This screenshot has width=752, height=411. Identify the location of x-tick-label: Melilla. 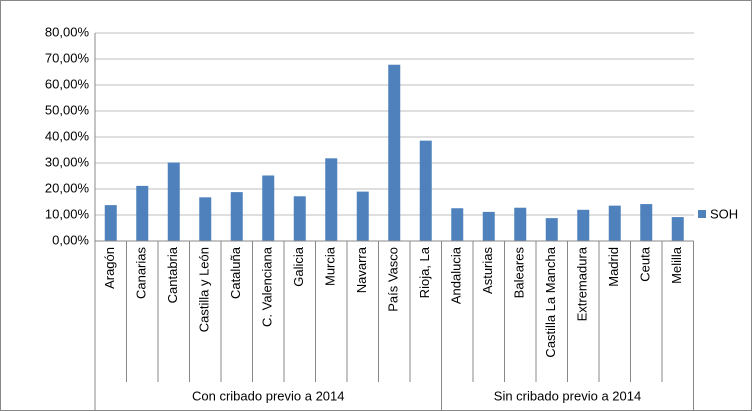
(676, 265).